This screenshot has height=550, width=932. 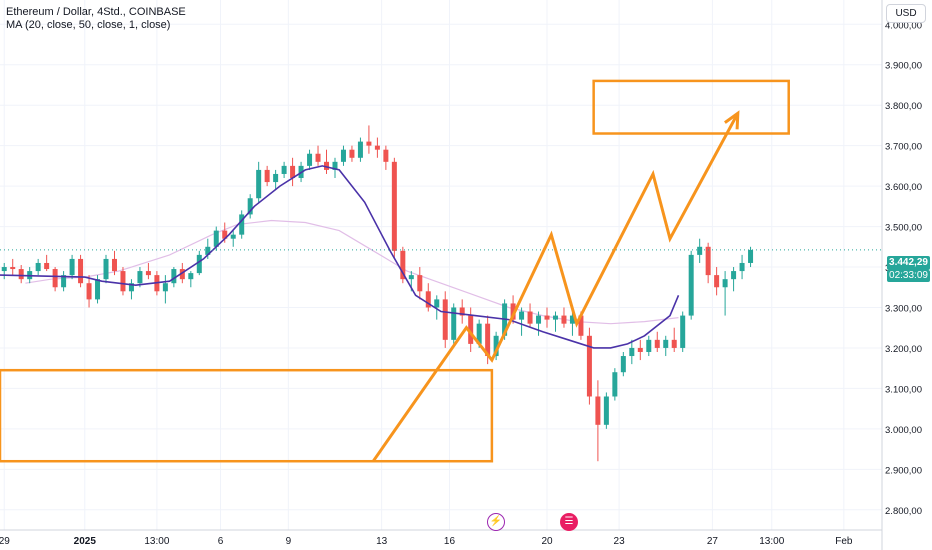 What do you see at coordinates (906, 13) in the screenshot?
I see `currency-button: USD` at bounding box center [906, 13].